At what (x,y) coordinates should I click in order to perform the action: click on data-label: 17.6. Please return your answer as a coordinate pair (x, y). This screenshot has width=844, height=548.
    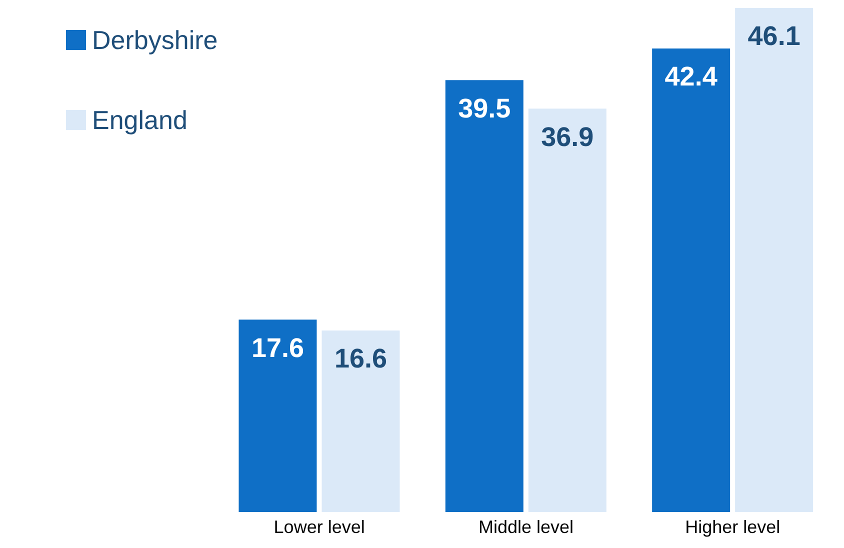
    Looking at the image, I should click on (277, 347).